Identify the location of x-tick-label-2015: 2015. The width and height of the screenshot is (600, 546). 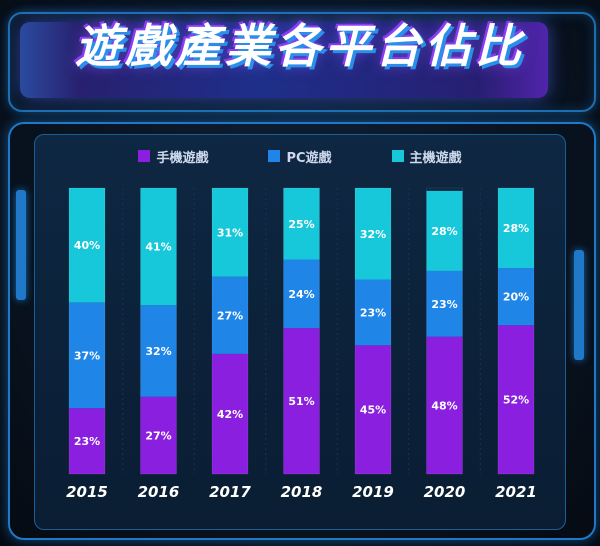
(87, 492).